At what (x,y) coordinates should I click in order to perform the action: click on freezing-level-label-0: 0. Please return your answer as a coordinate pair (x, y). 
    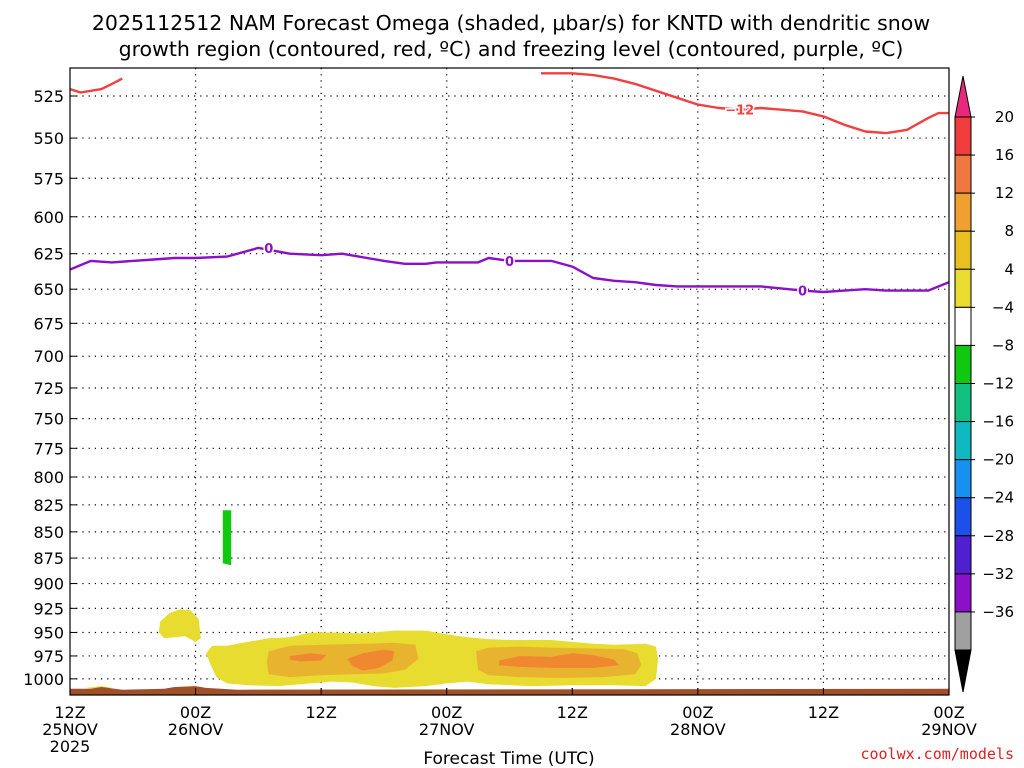
    Looking at the image, I should click on (268, 249).